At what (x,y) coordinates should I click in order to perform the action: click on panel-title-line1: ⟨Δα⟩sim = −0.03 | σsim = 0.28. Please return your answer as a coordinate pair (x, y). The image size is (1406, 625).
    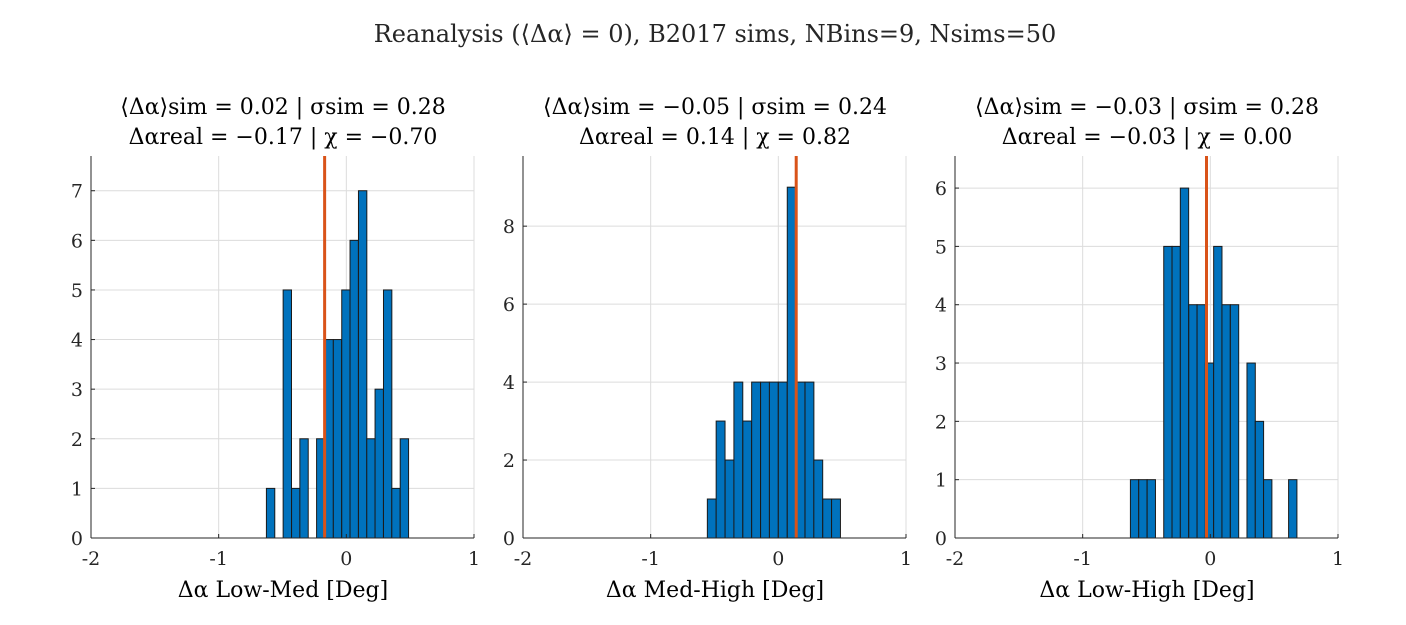
    Looking at the image, I should click on (1147, 107).